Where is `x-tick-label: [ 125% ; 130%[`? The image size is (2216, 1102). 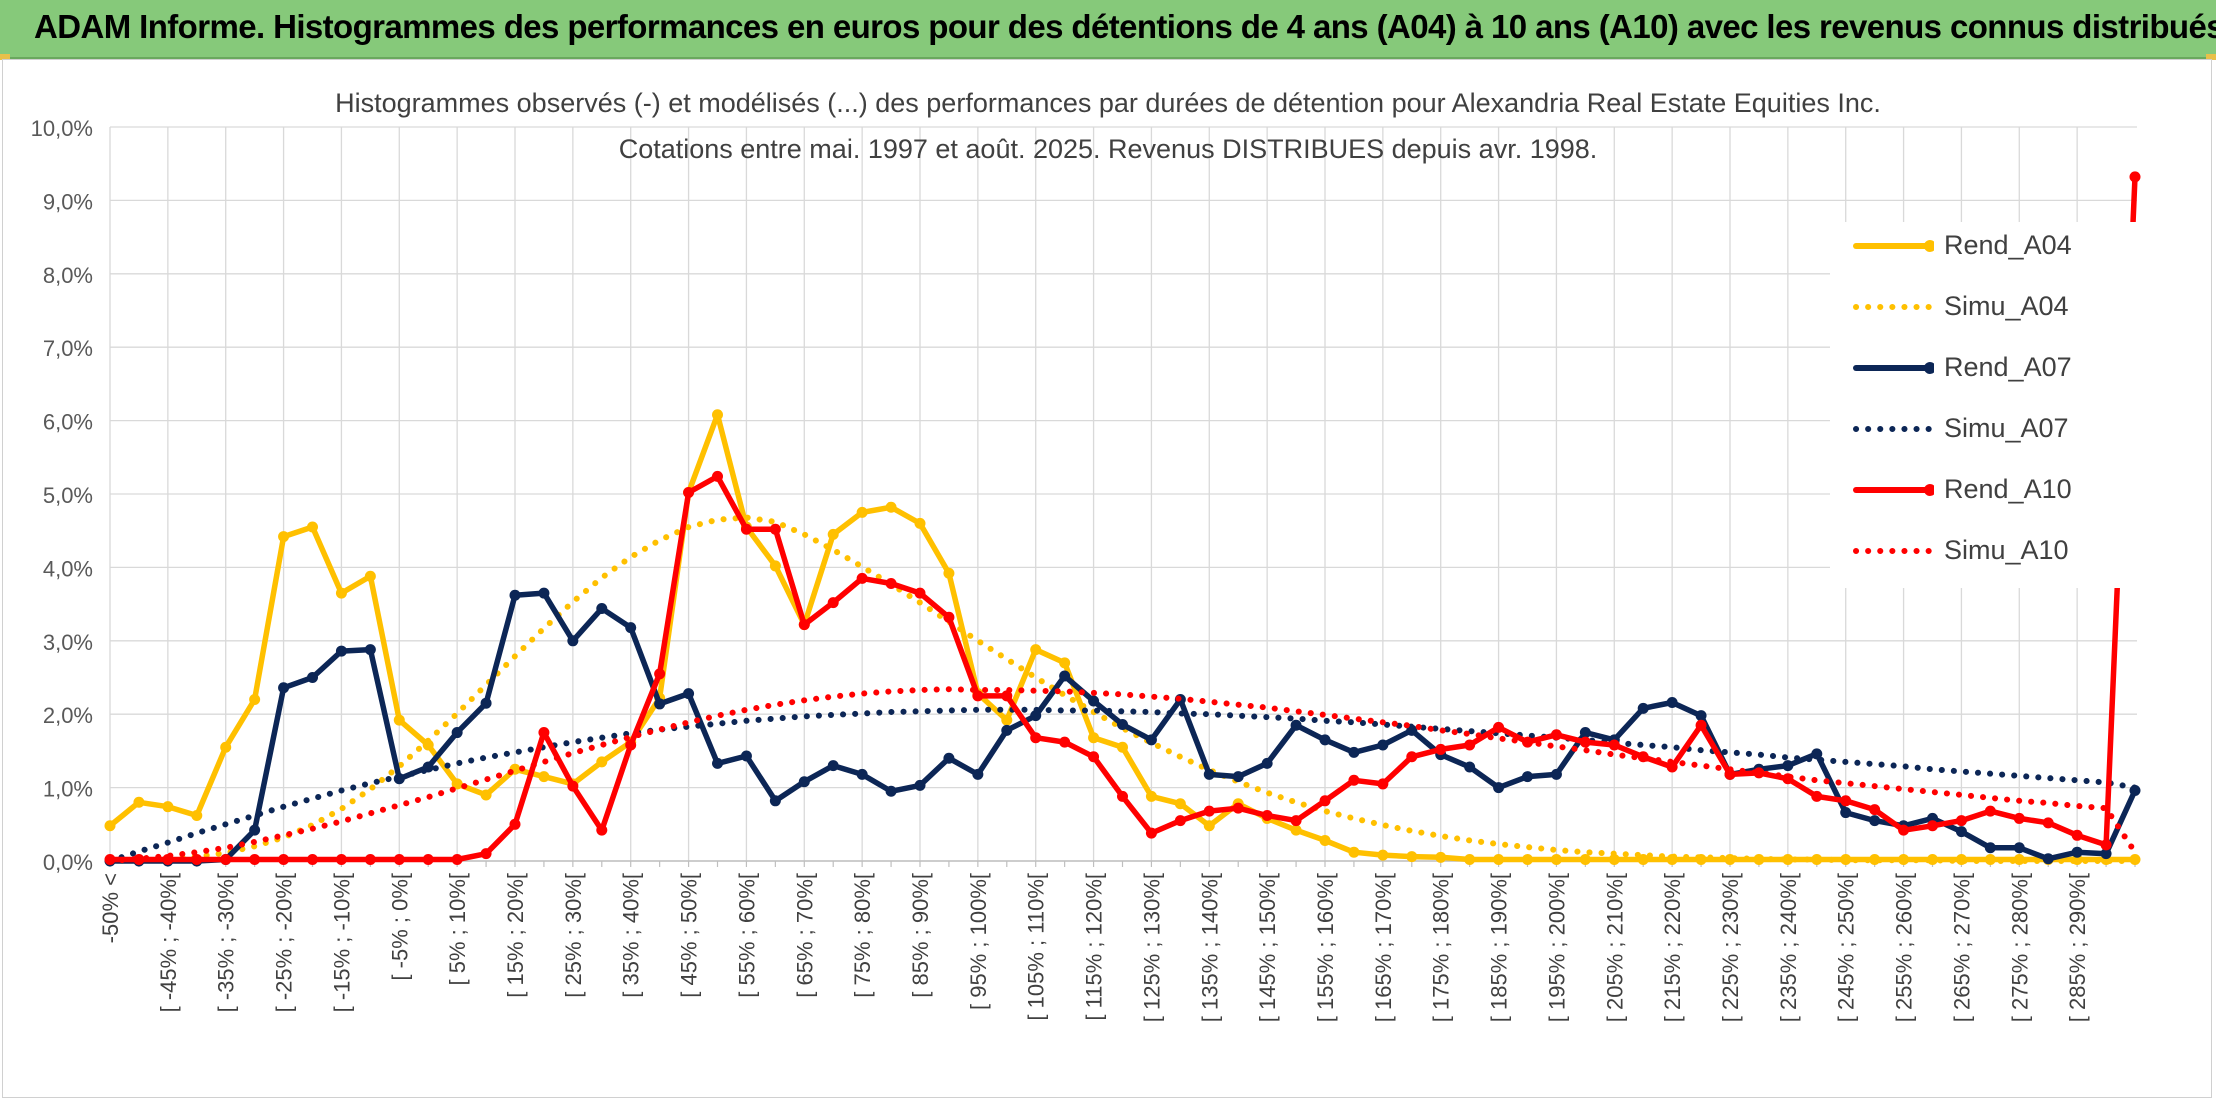 x-tick-label: [ 125% ; 130%[ is located at coordinates (1151, 947).